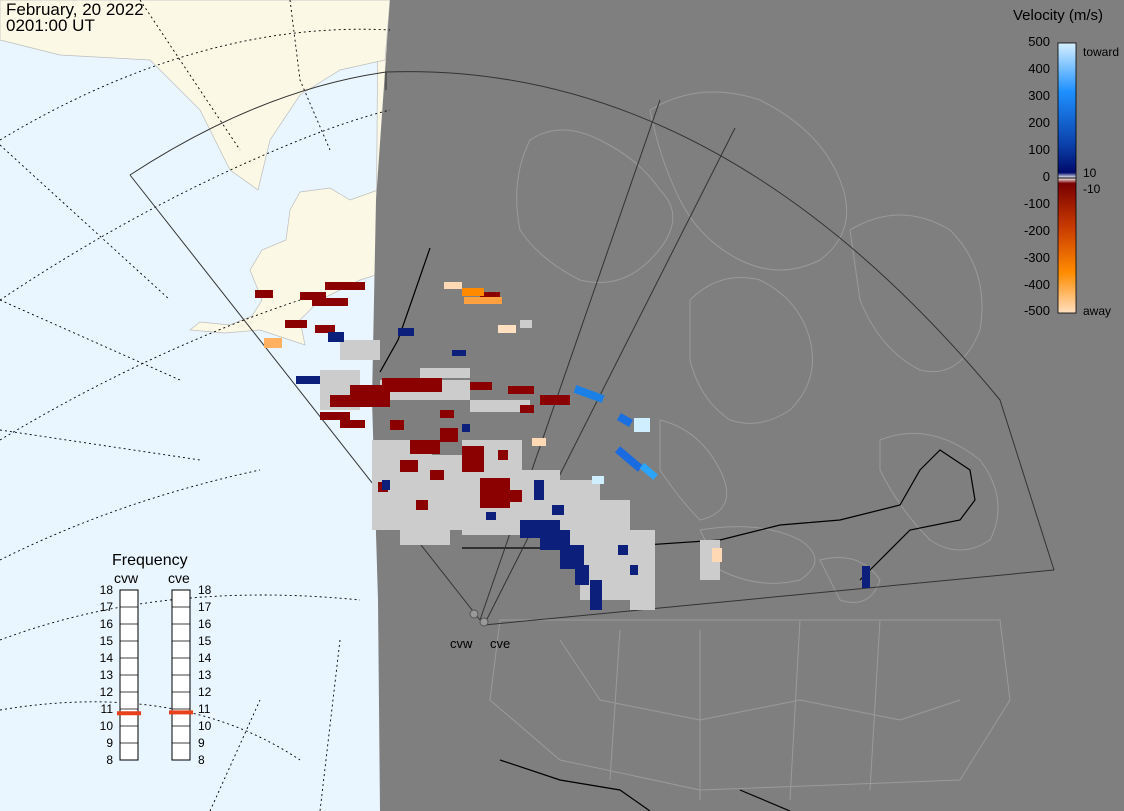 Image resolution: width=1124 pixels, height=811 pixels. What do you see at coordinates (205, 624) in the screenshot?
I see `frequency-tick-right: 16` at bounding box center [205, 624].